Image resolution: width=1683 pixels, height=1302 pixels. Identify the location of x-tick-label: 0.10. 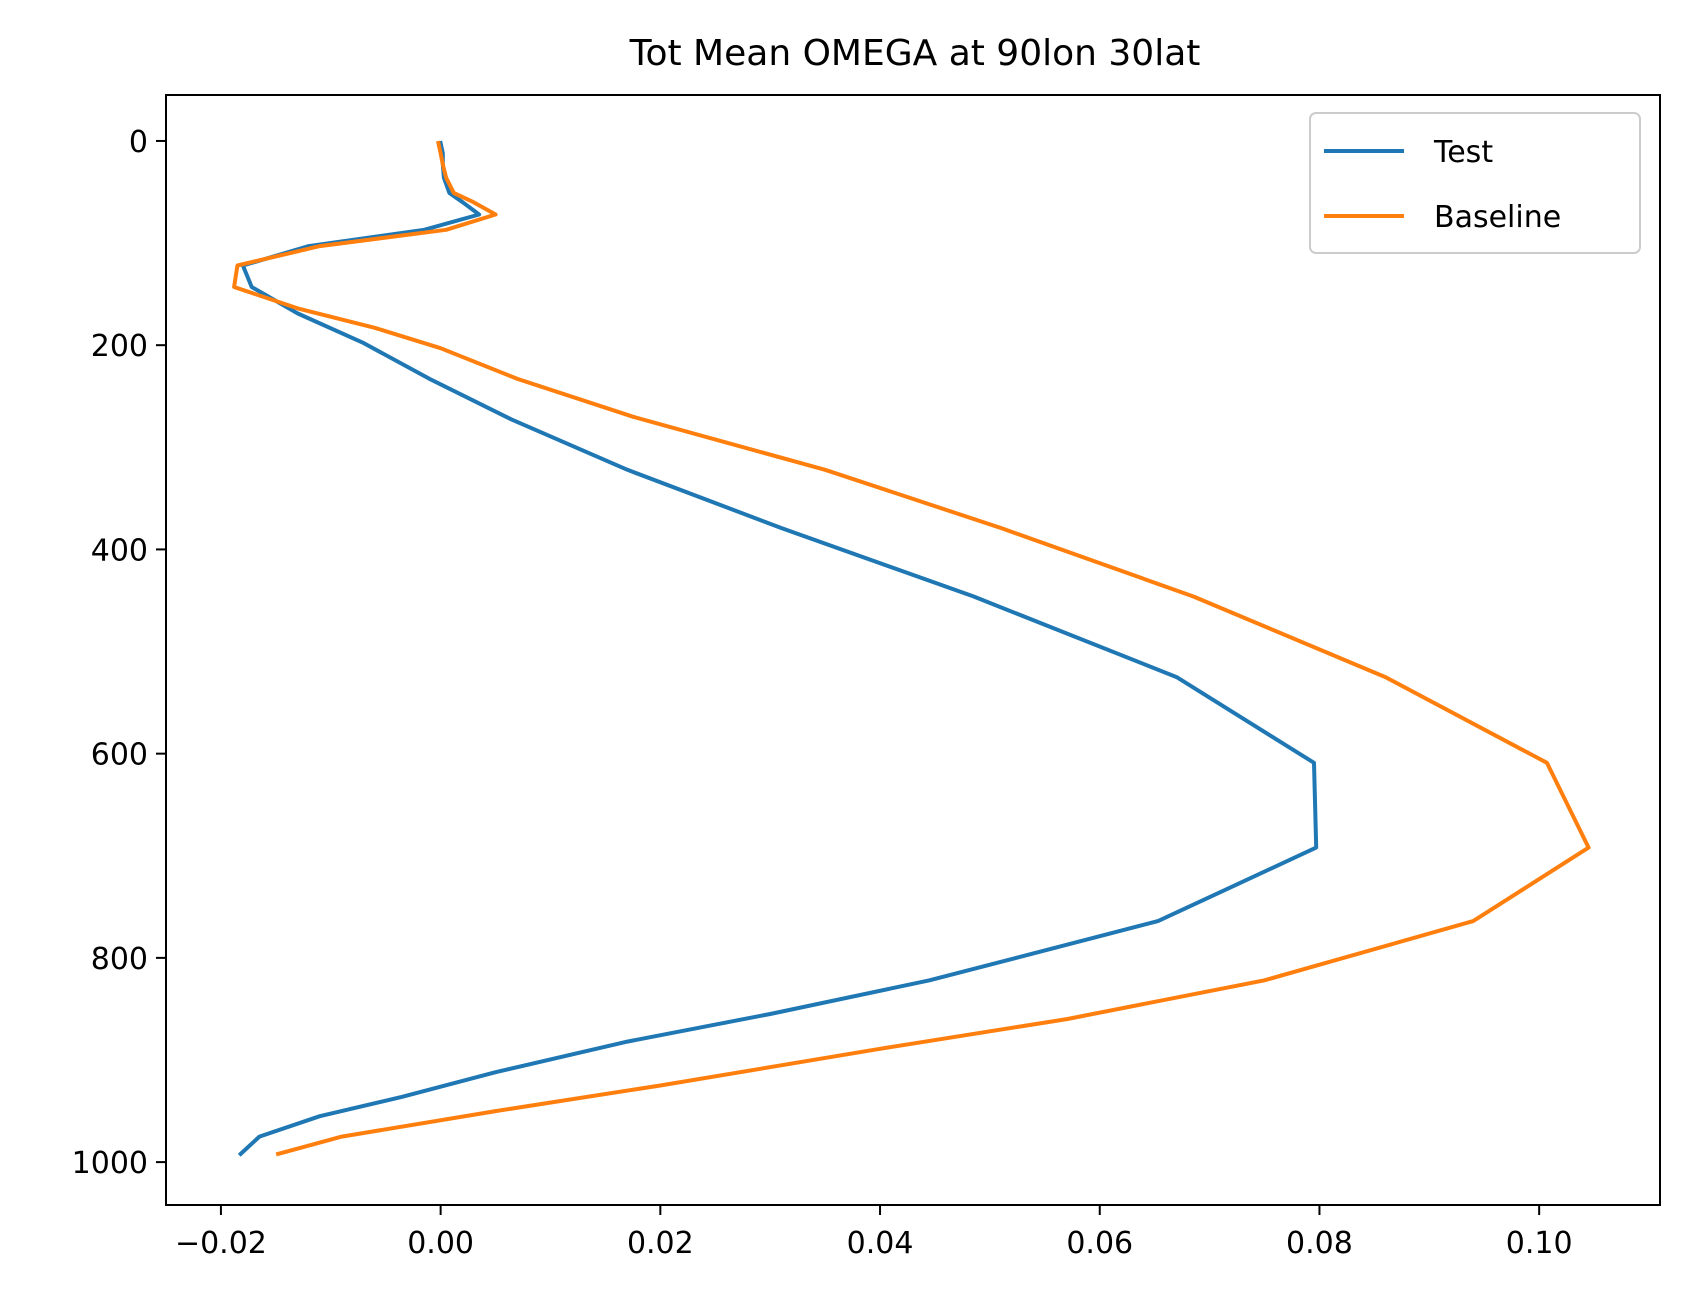
(1539, 1243).